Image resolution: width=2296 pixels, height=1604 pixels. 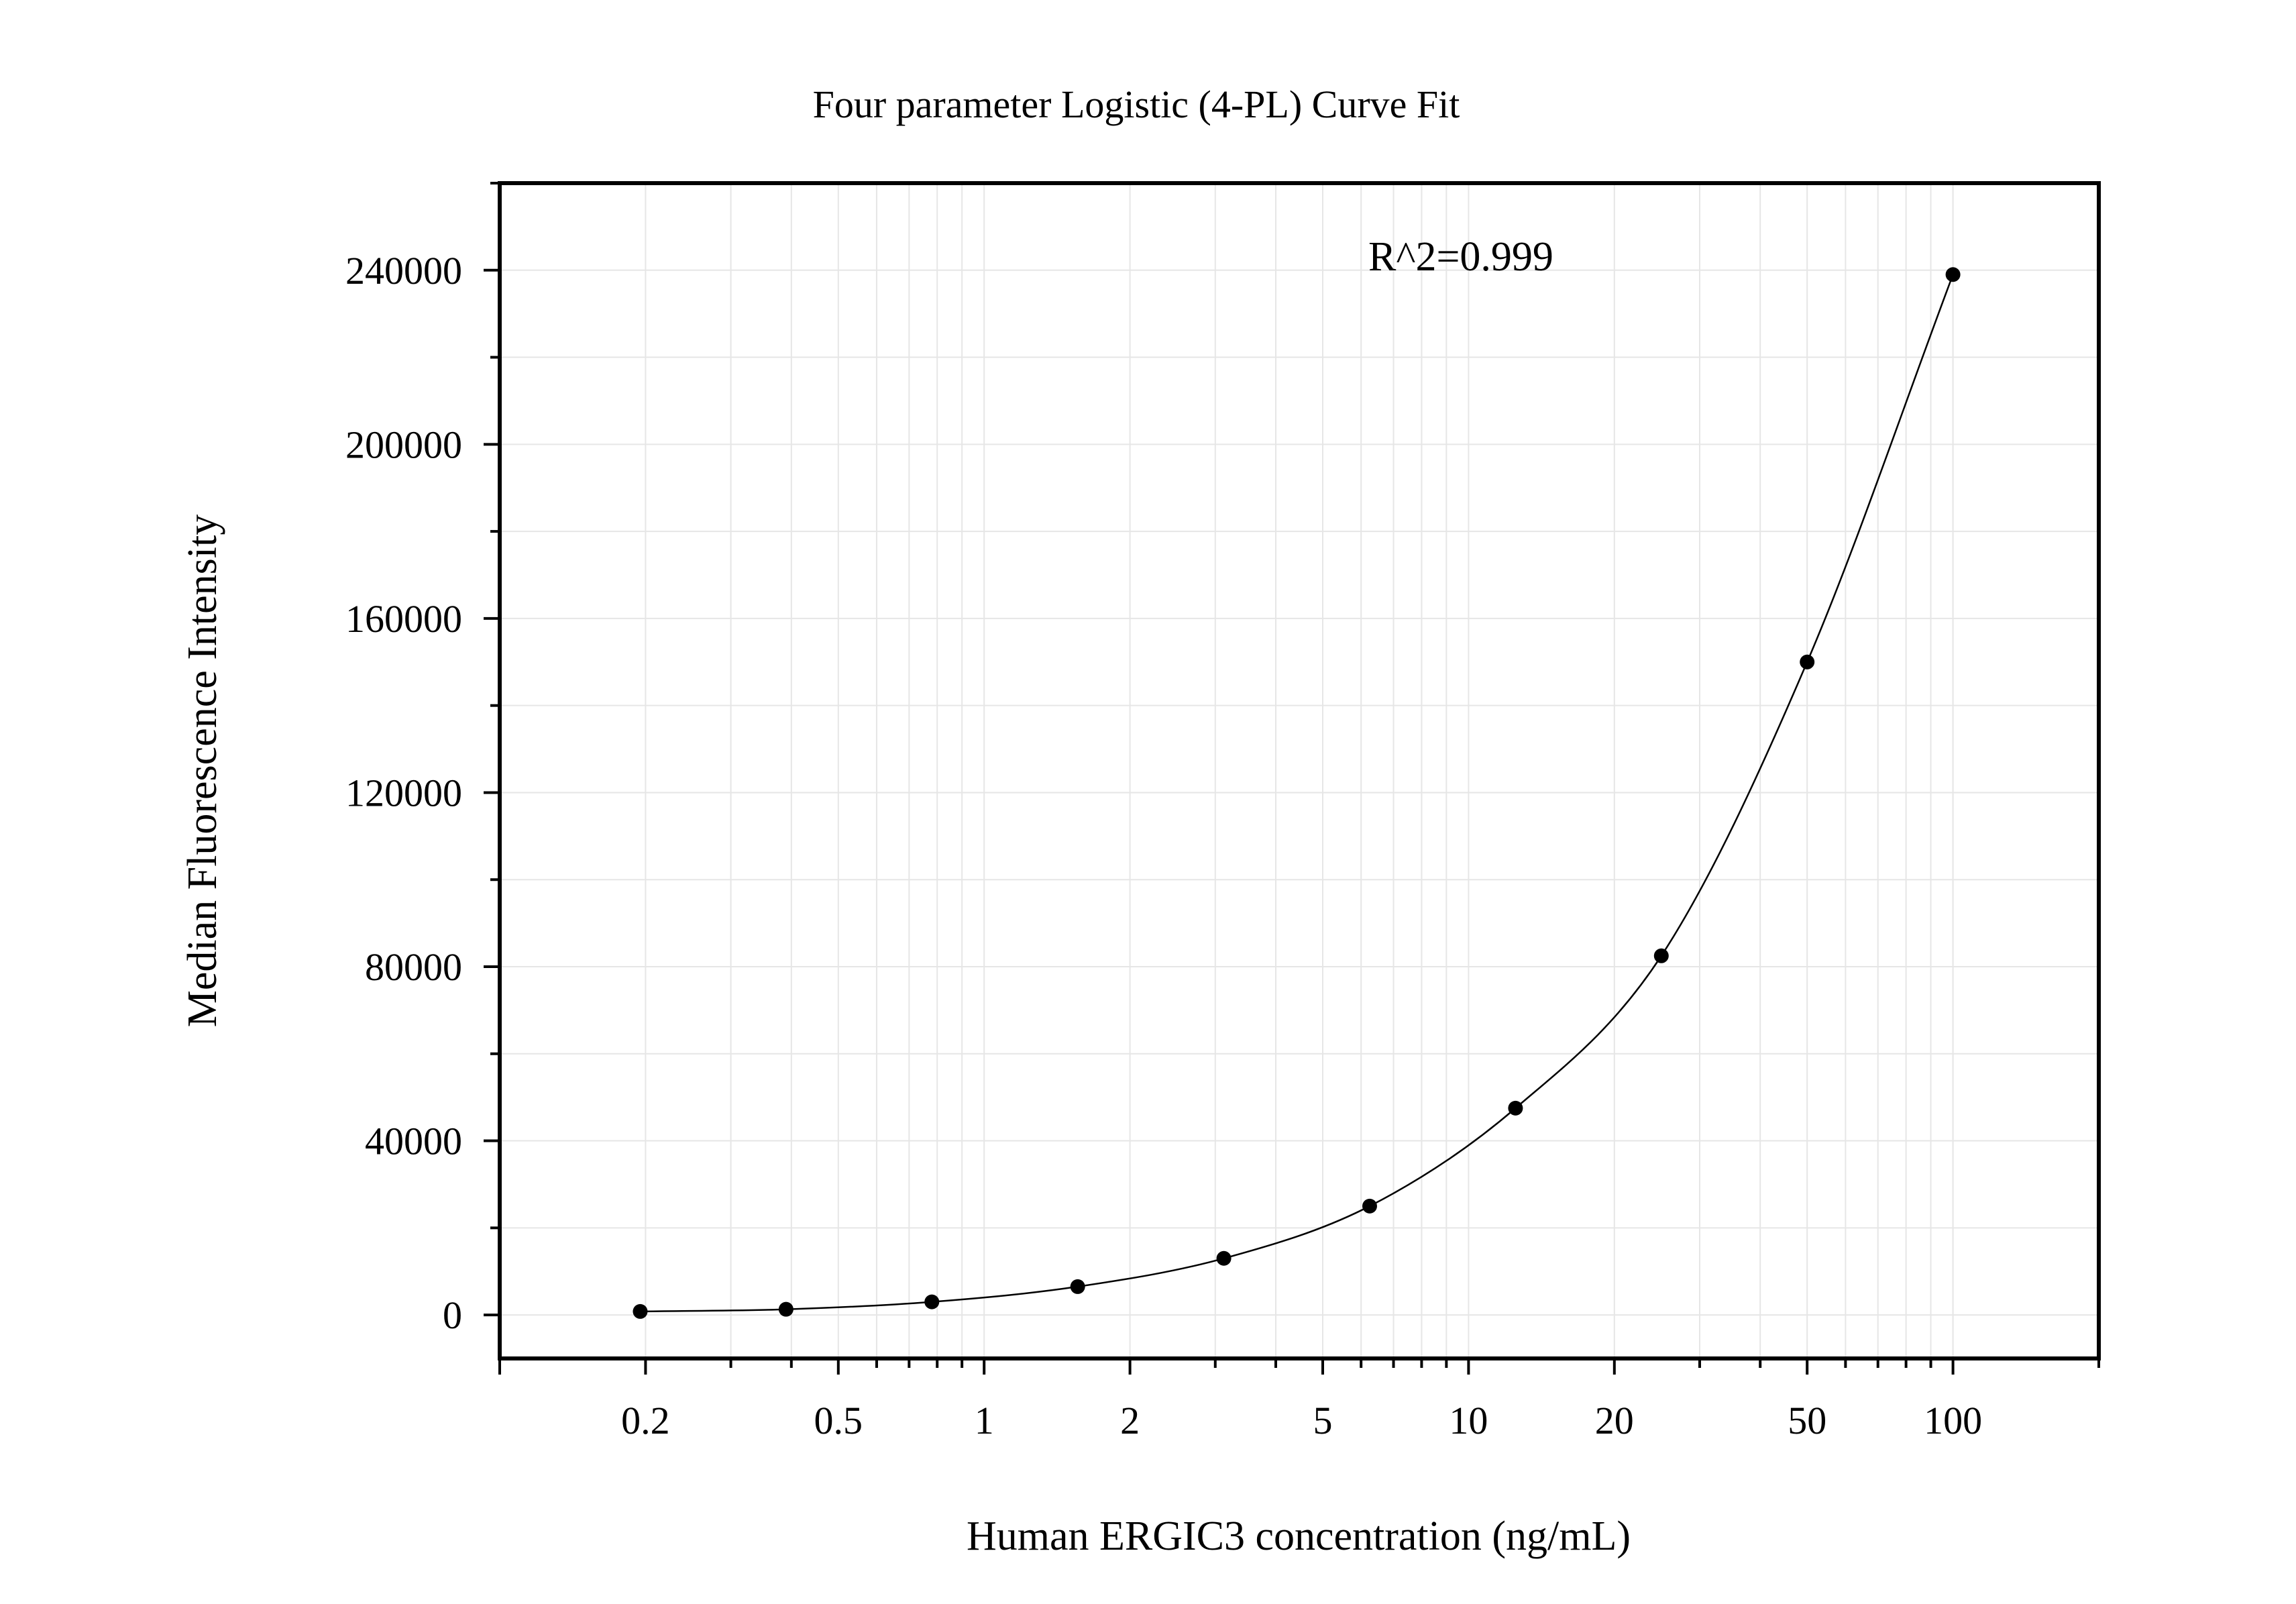 I want to click on x-tick-label: 0.2, so click(x=645, y=1420).